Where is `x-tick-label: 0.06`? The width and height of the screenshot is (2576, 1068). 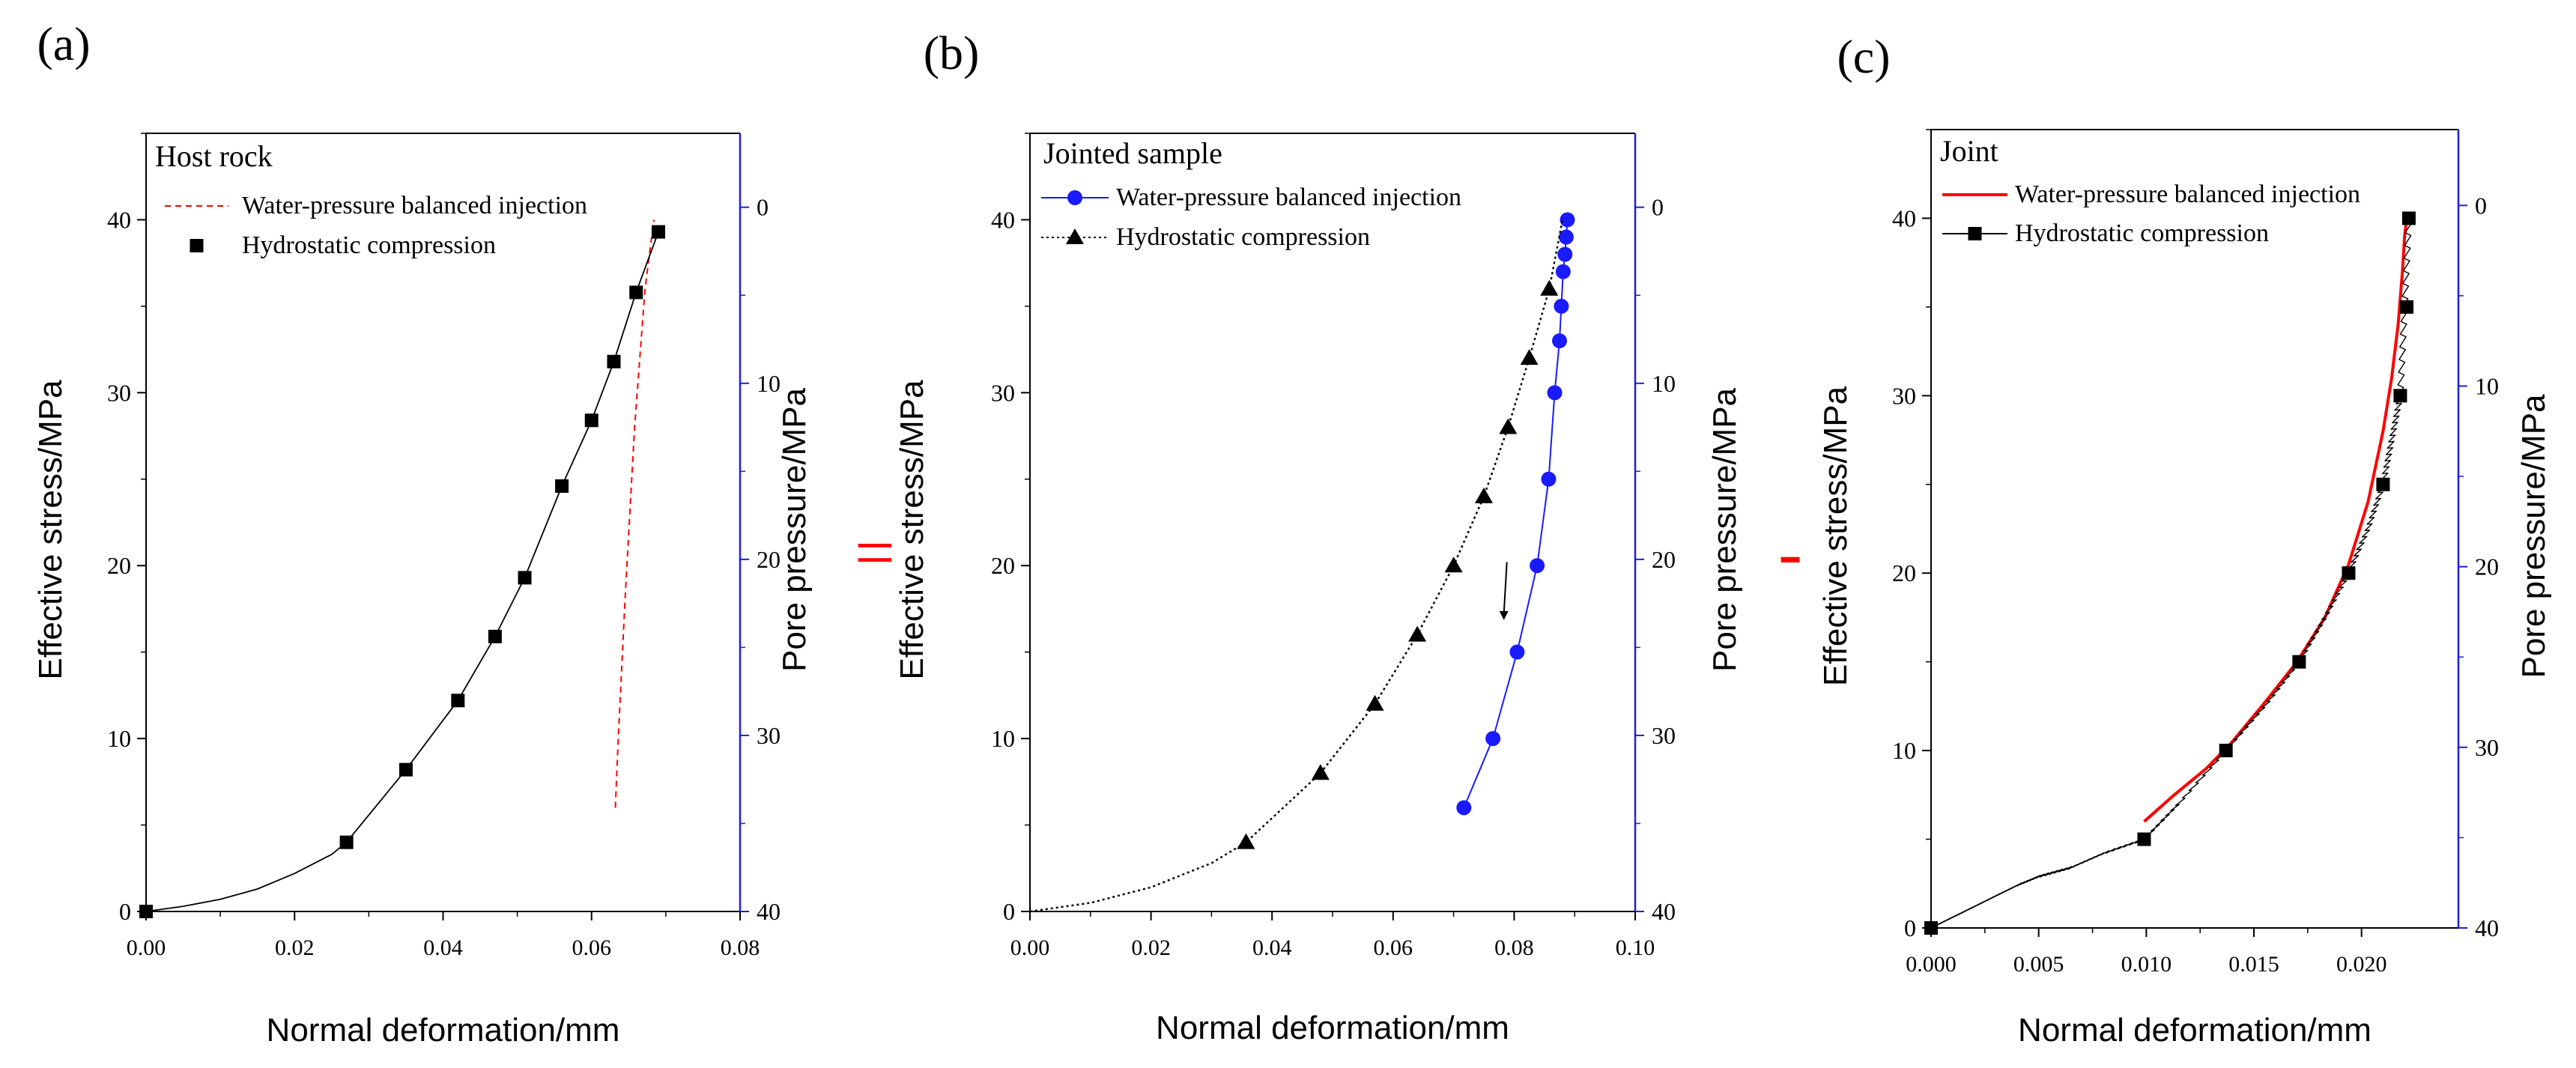
x-tick-label: 0.06 is located at coordinates (592, 948).